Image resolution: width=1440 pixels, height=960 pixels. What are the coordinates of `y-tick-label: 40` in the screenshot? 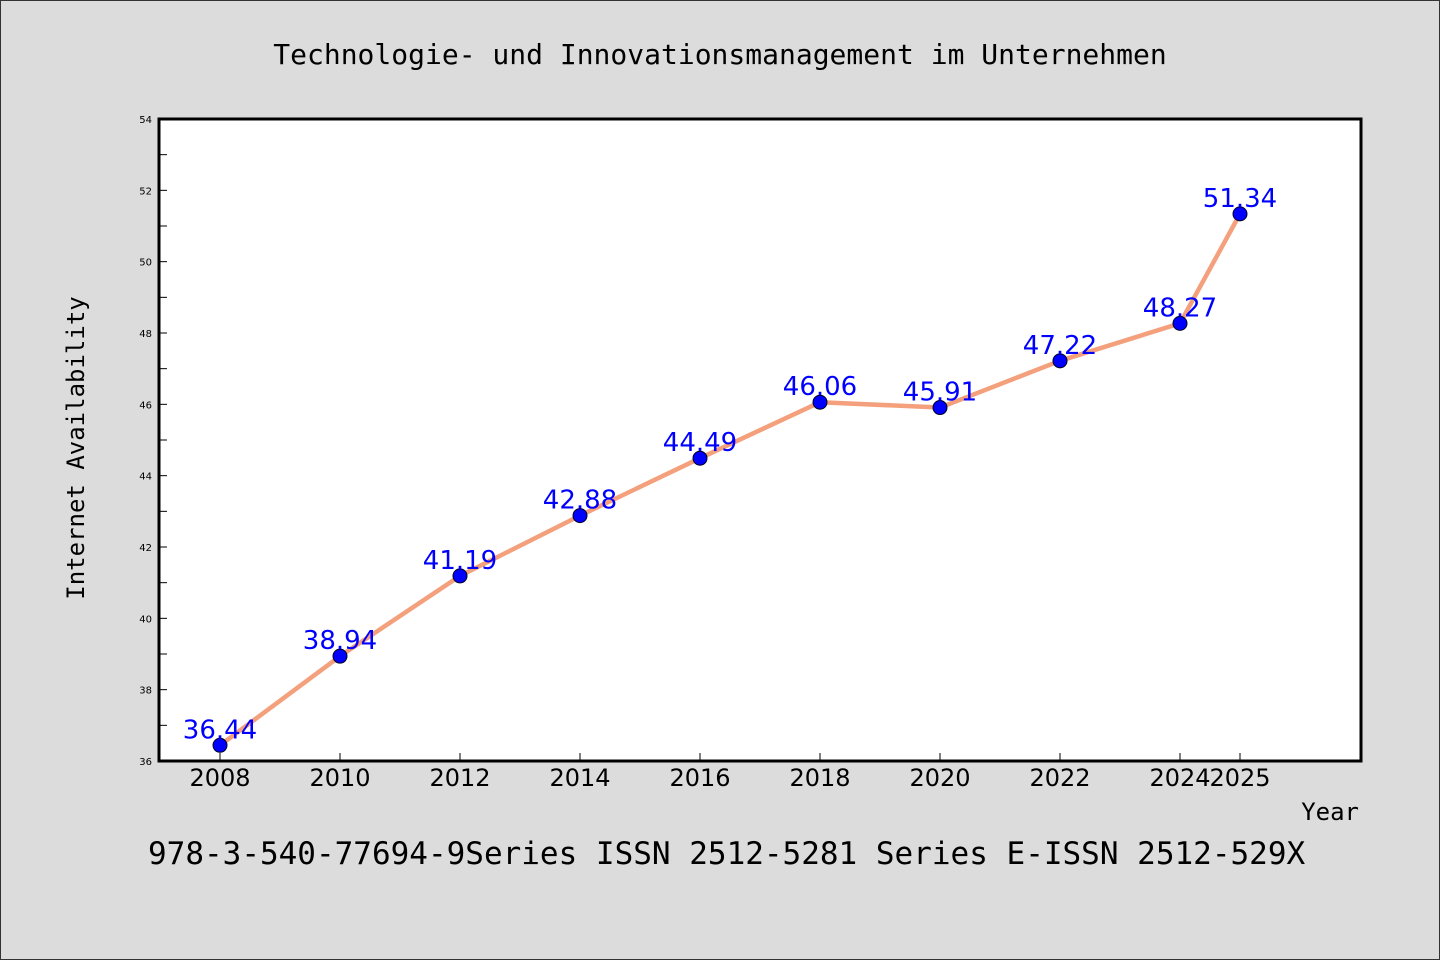 It's located at (145, 619).